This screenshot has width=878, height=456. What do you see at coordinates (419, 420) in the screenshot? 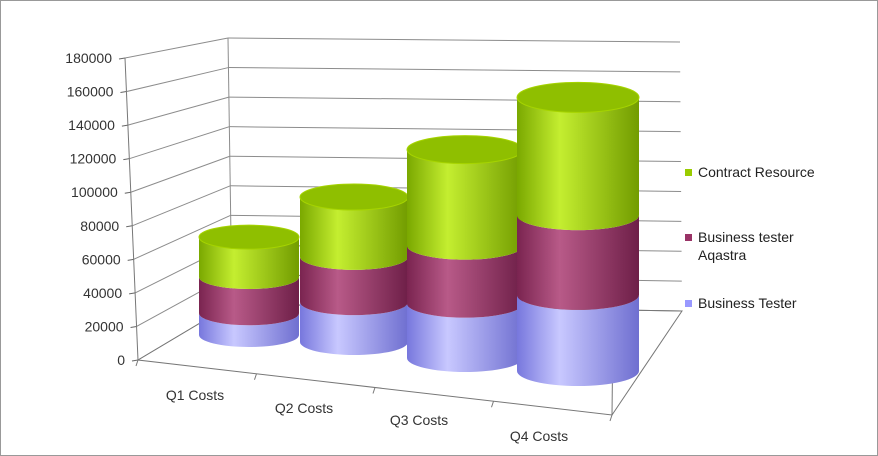
I see `x-tick-label: Q3 Costs` at bounding box center [419, 420].